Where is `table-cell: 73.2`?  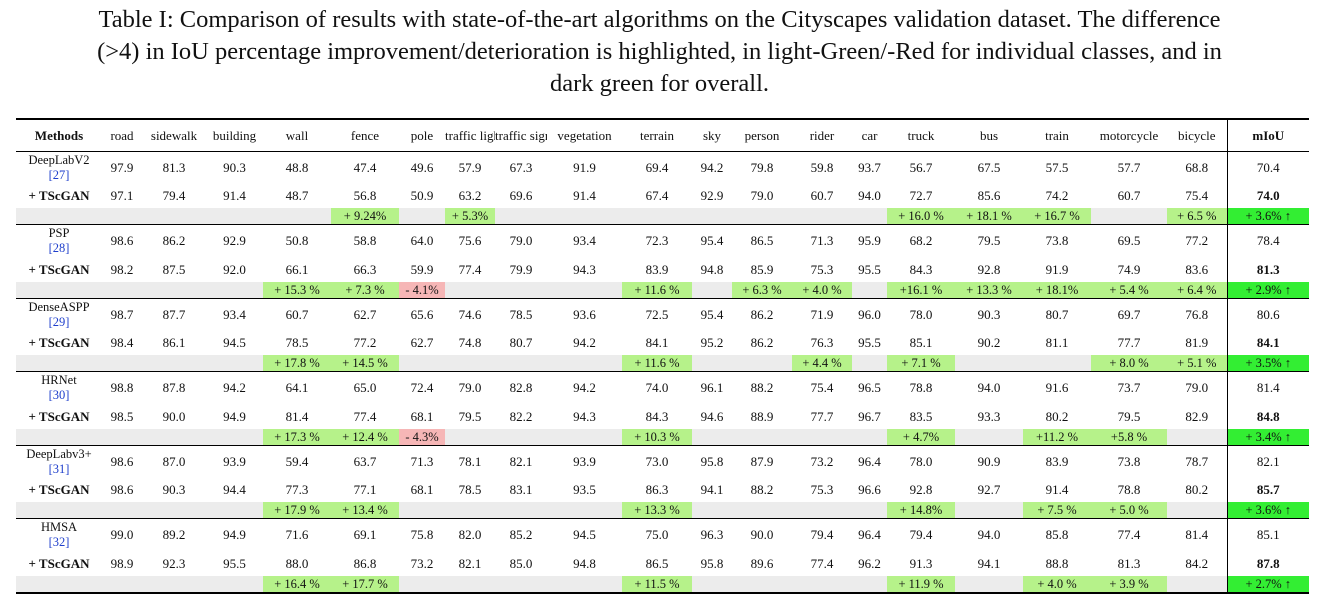
table-cell: 73.2 is located at coordinates (422, 563).